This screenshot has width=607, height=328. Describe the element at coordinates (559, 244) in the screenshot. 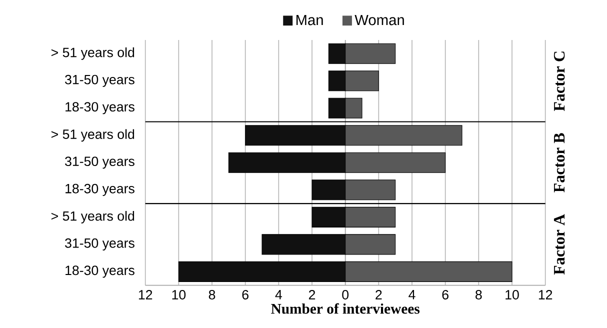

I see `text: Factor A` at that location.